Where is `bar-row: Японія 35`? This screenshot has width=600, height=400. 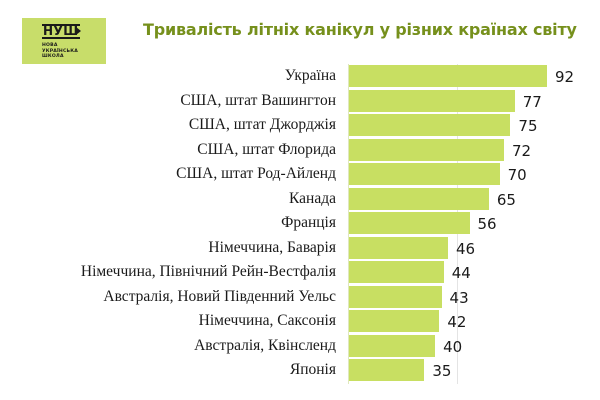 bar-row: Японія 35 is located at coordinates (300, 370).